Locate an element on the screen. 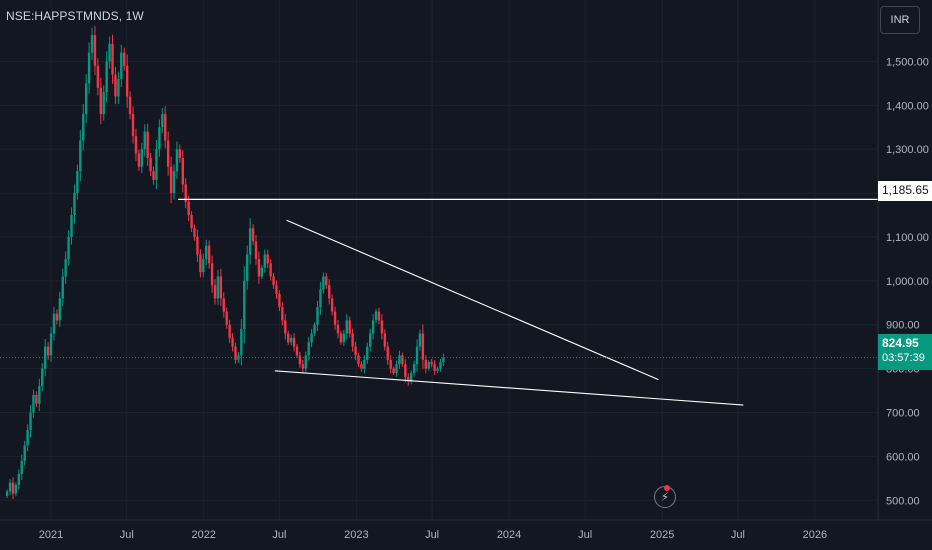  time-tick-label: 2022 is located at coordinates (203, 535).